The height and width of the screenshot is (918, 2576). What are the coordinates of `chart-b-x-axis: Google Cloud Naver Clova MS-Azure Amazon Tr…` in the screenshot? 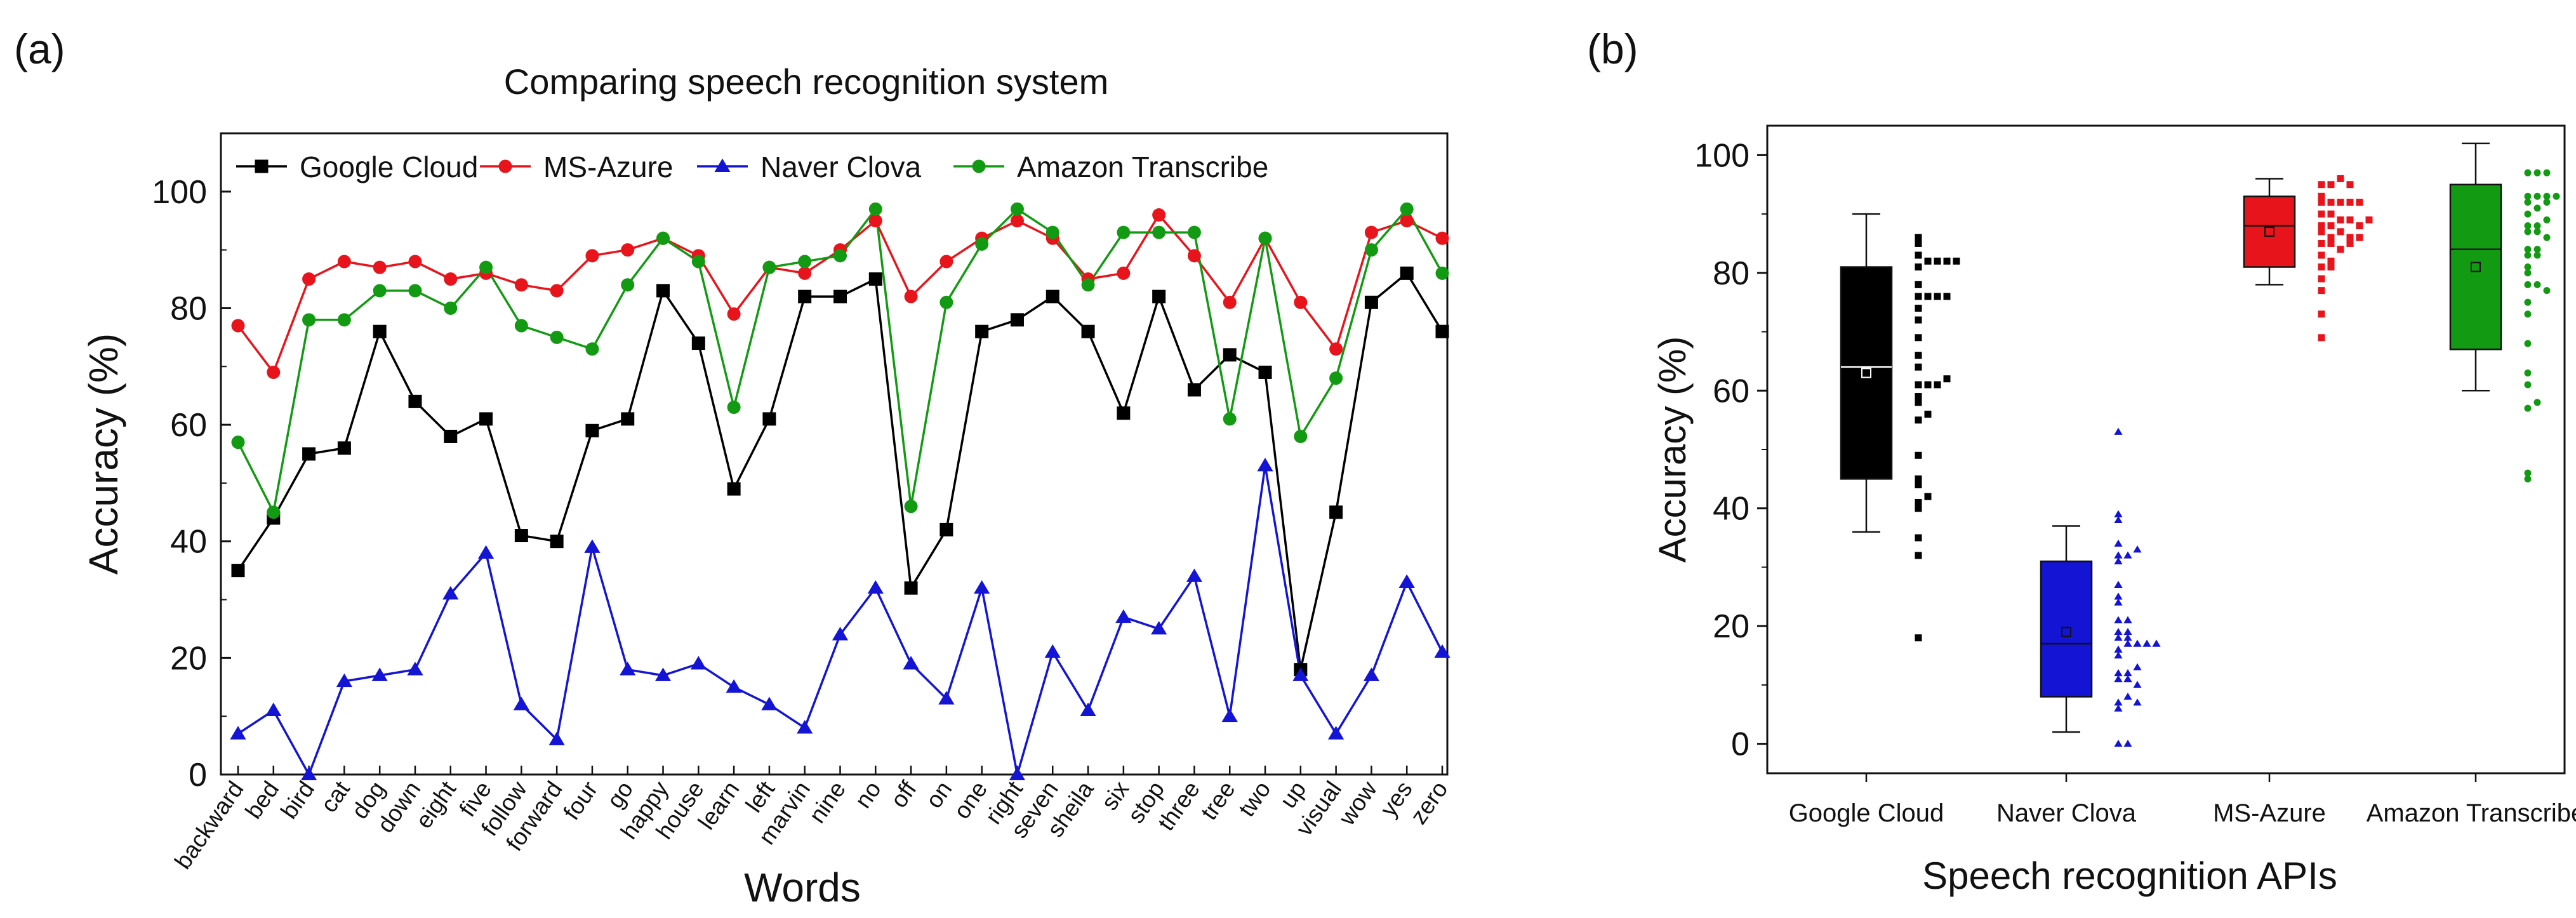 It's located at (2182, 800).